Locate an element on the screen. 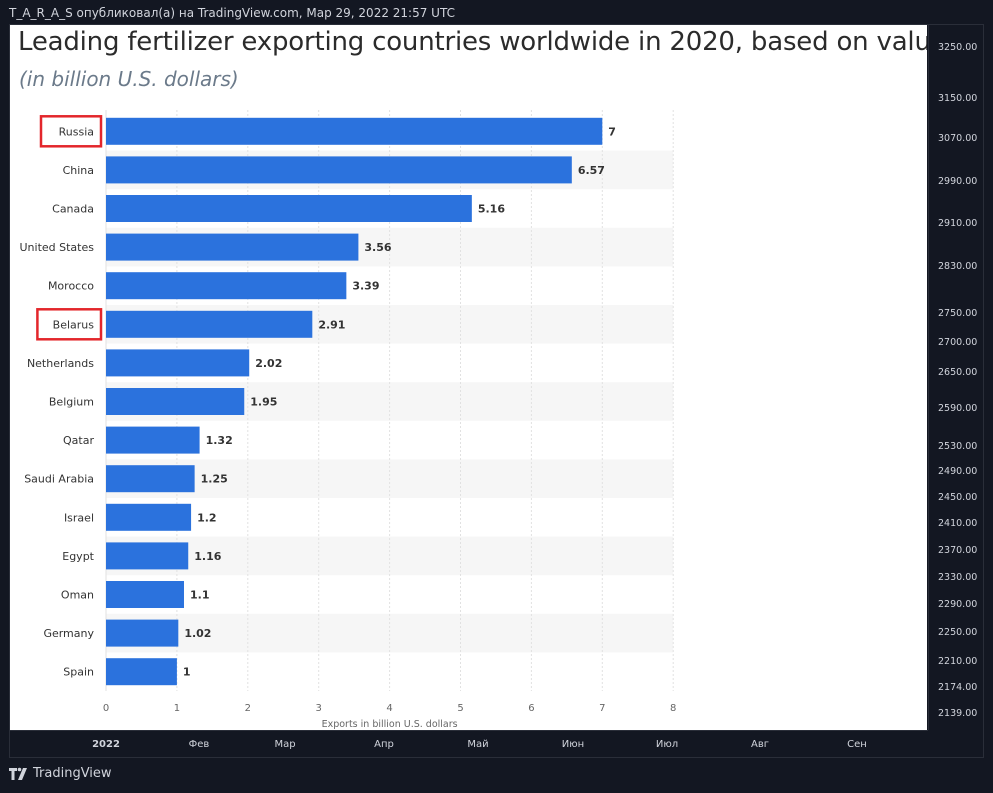  time-label: Фев is located at coordinates (199, 744).